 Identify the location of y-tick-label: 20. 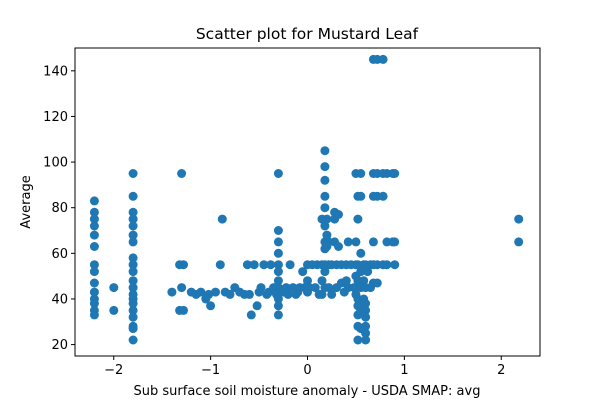
(59, 345).